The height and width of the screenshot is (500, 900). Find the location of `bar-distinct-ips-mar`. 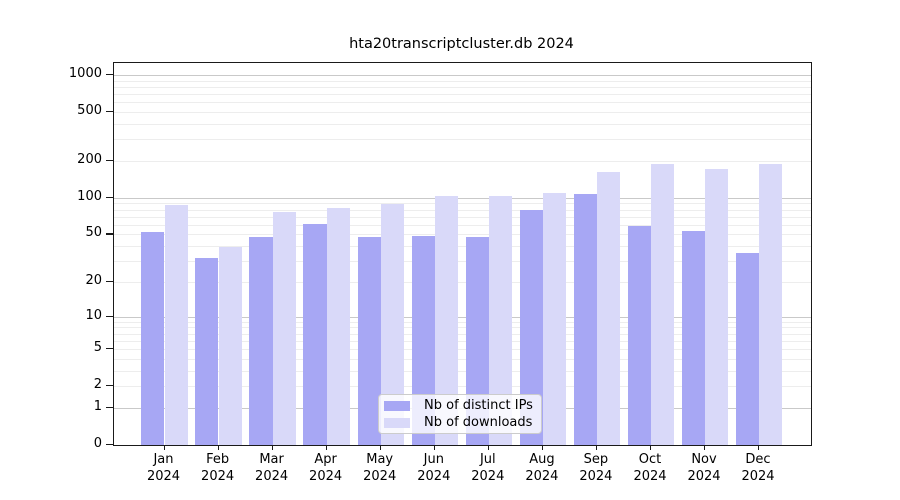

bar-distinct-ips-mar is located at coordinates (261, 340).